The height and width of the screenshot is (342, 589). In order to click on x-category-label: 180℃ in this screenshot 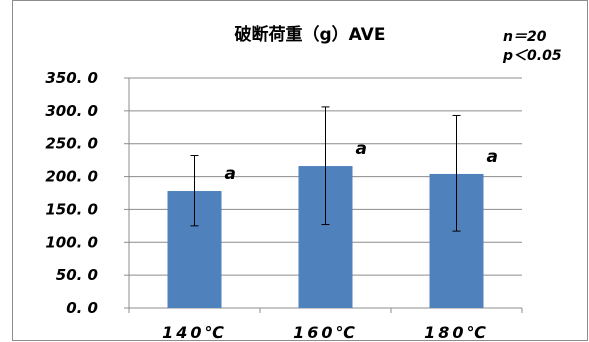, I will do `click(456, 332)`.